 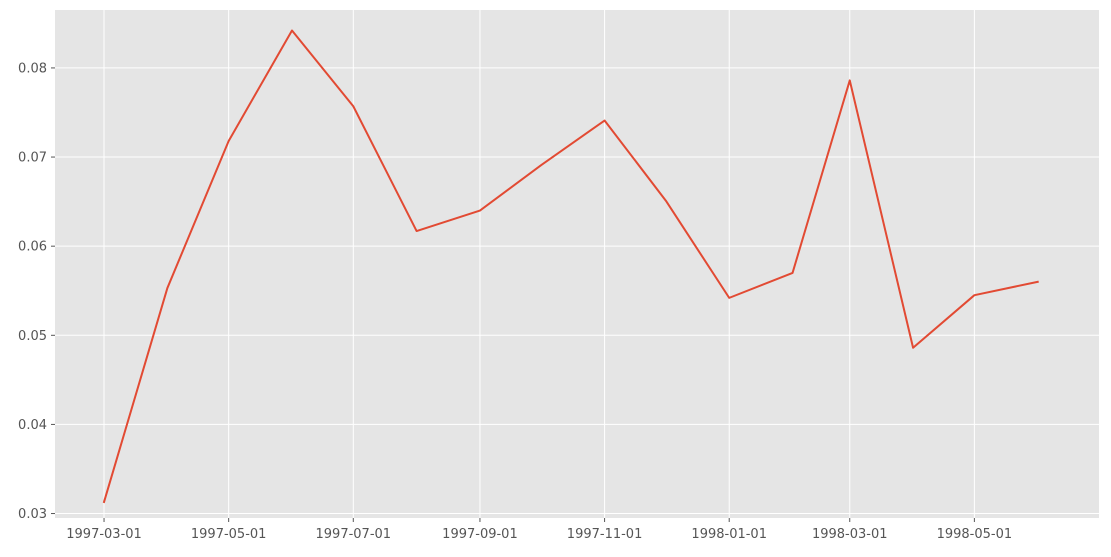 What do you see at coordinates (32, 247) in the screenshot?
I see `y-tick-label: 0.06` at bounding box center [32, 247].